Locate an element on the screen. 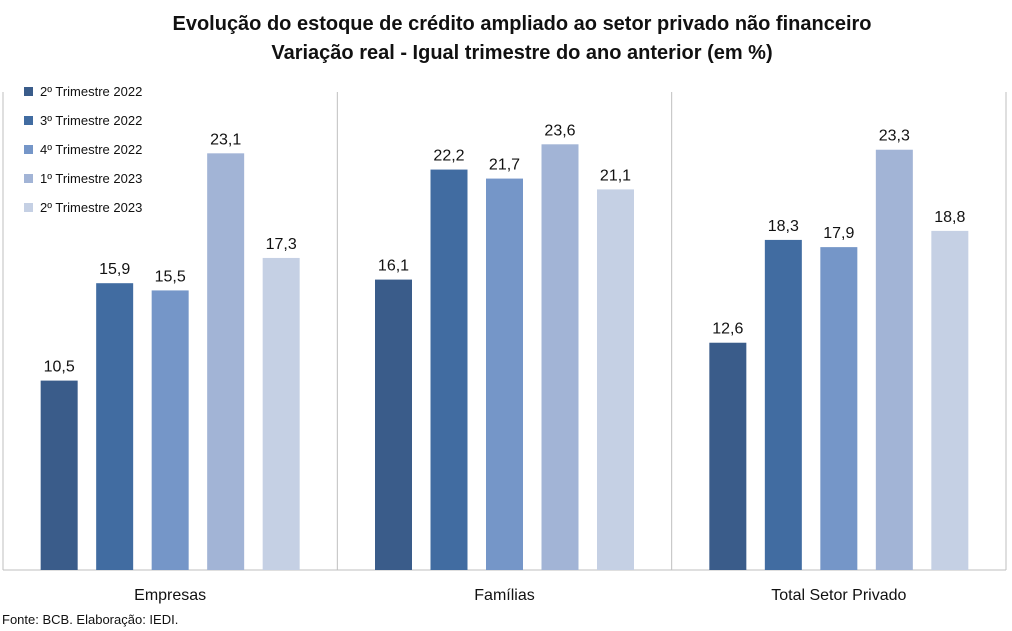 This screenshot has height=631, width=1012. data-label: 17,9 is located at coordinates (838, 233).